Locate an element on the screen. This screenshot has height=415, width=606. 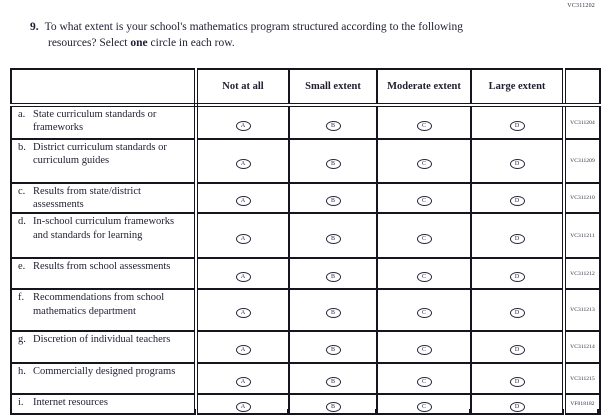
row-letter: c. is located at coordinates (22, 191).